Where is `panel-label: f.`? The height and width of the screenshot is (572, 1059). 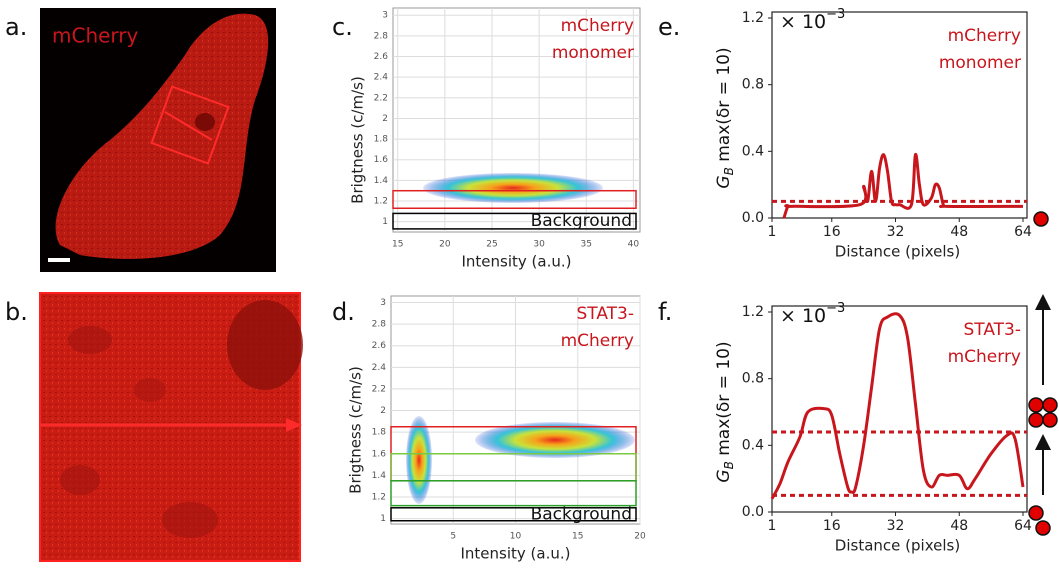
panel-label: f. is located at coordinates (665, 312).